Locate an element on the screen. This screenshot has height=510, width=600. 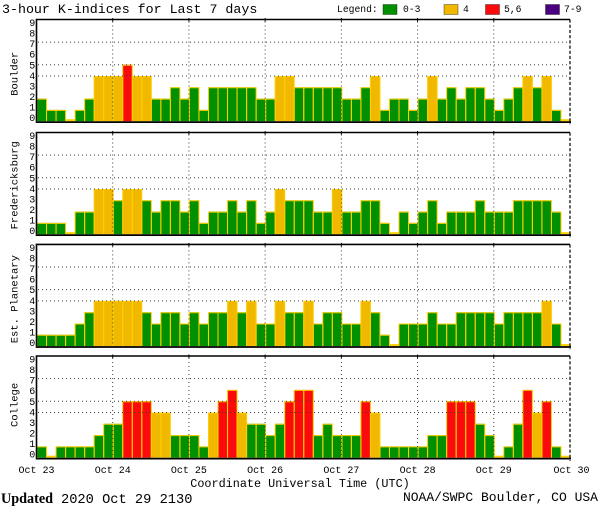
svg-text: Oct 23 is located at coordinates (36, 471).